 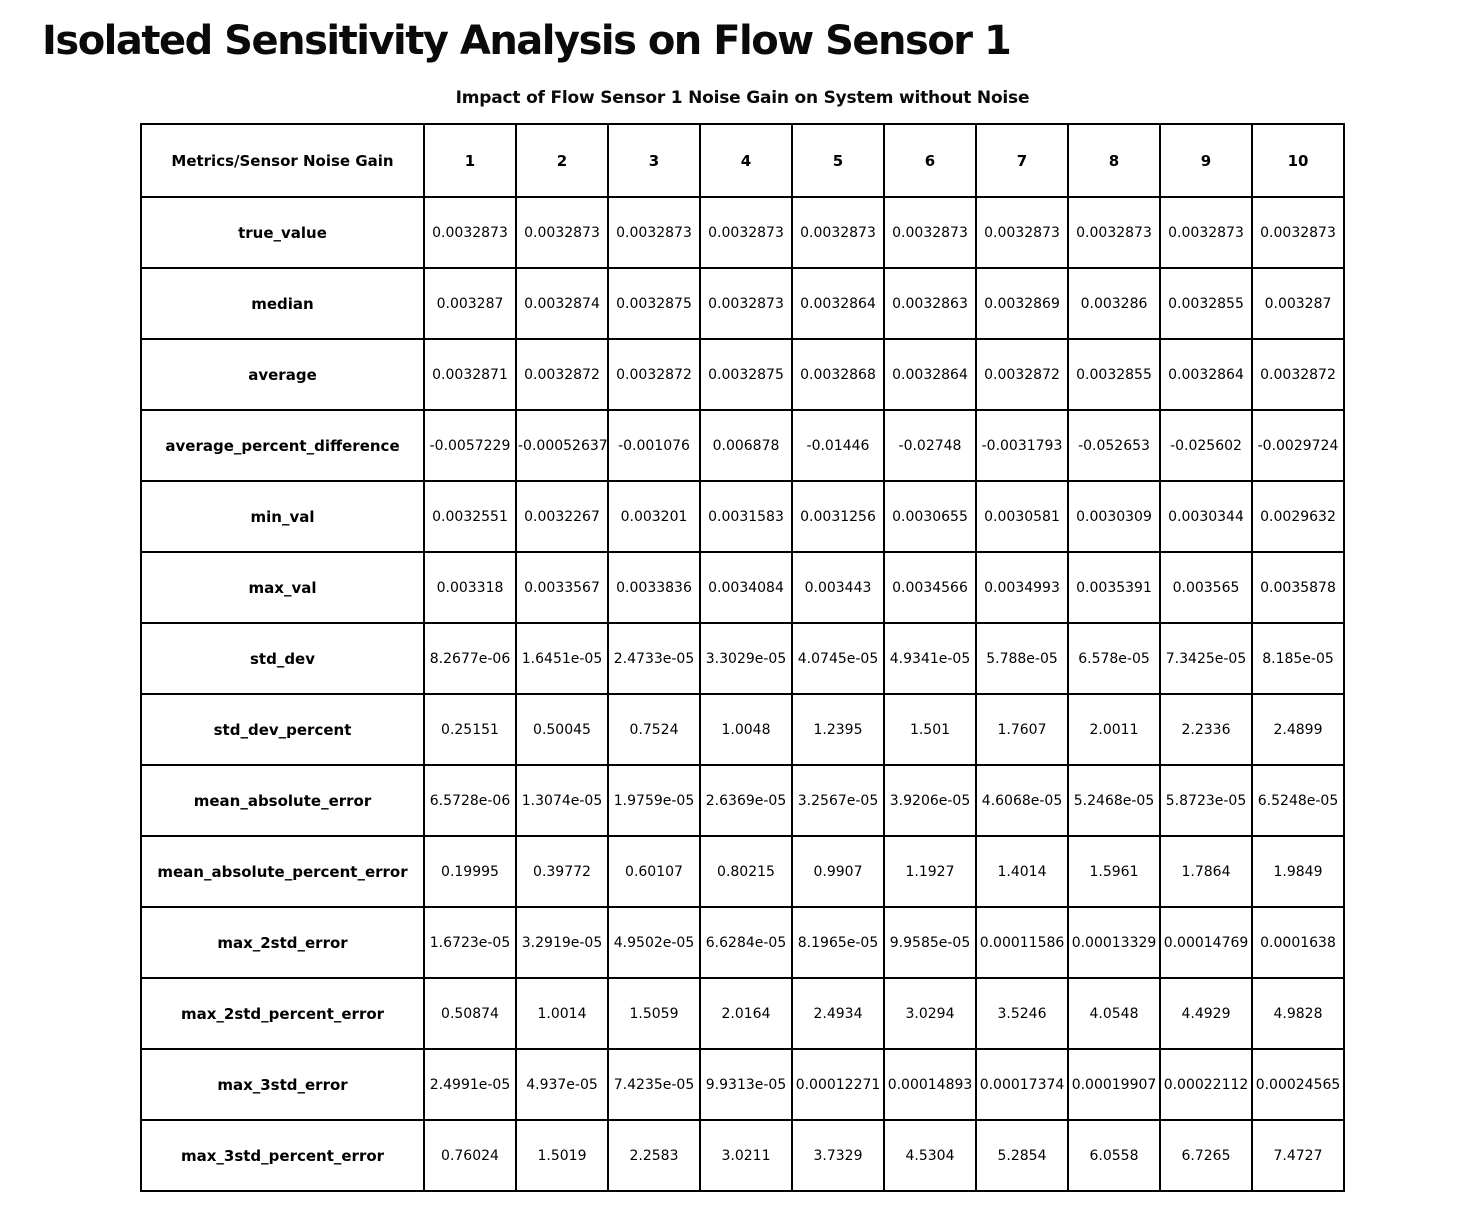 What do you see at coordinates (562, 800) in the screenshot?
I see `cell-mean_absolute_error-col2: 1.3074e-05` at bounding box center [562, 800].